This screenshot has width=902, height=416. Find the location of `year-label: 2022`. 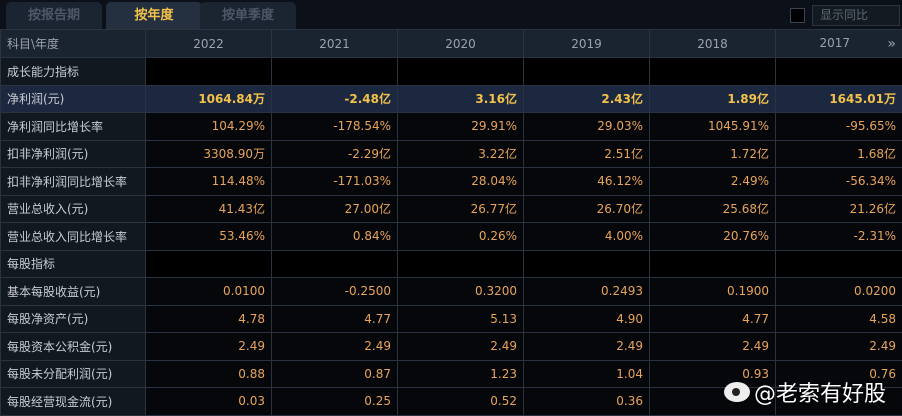

year-label: 2022 is located at coordinates (208, 44).